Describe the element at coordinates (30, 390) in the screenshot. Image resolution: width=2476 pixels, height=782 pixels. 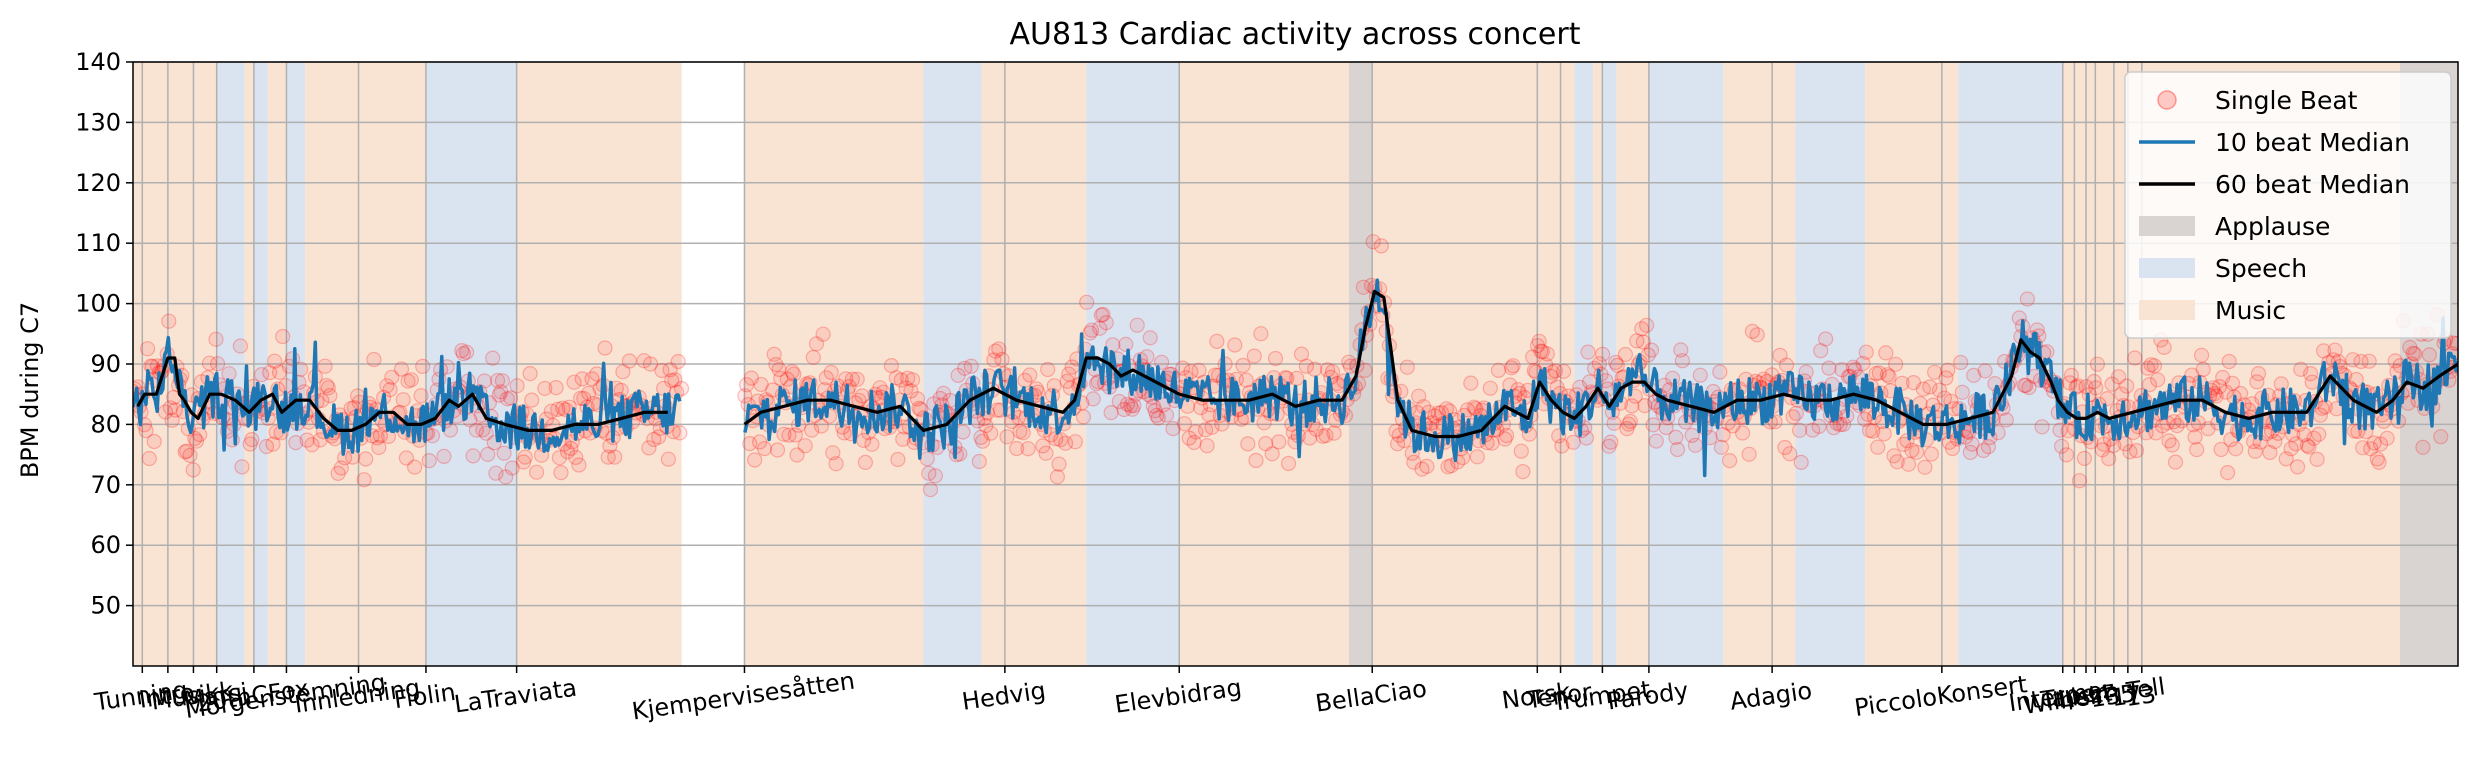
I see `y-axis-label: BPM during C7` at that location.